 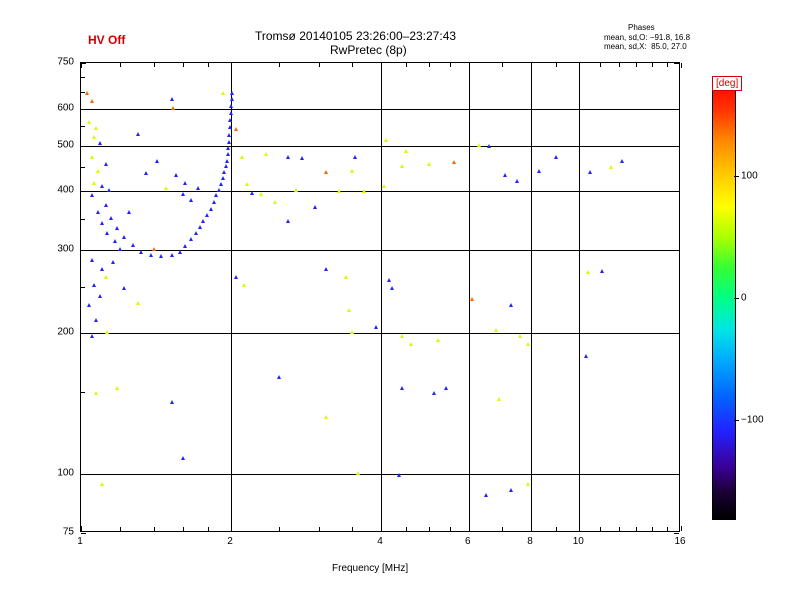 I want to click on colorbar-tick-label: 0, so click(x=744, y=298).